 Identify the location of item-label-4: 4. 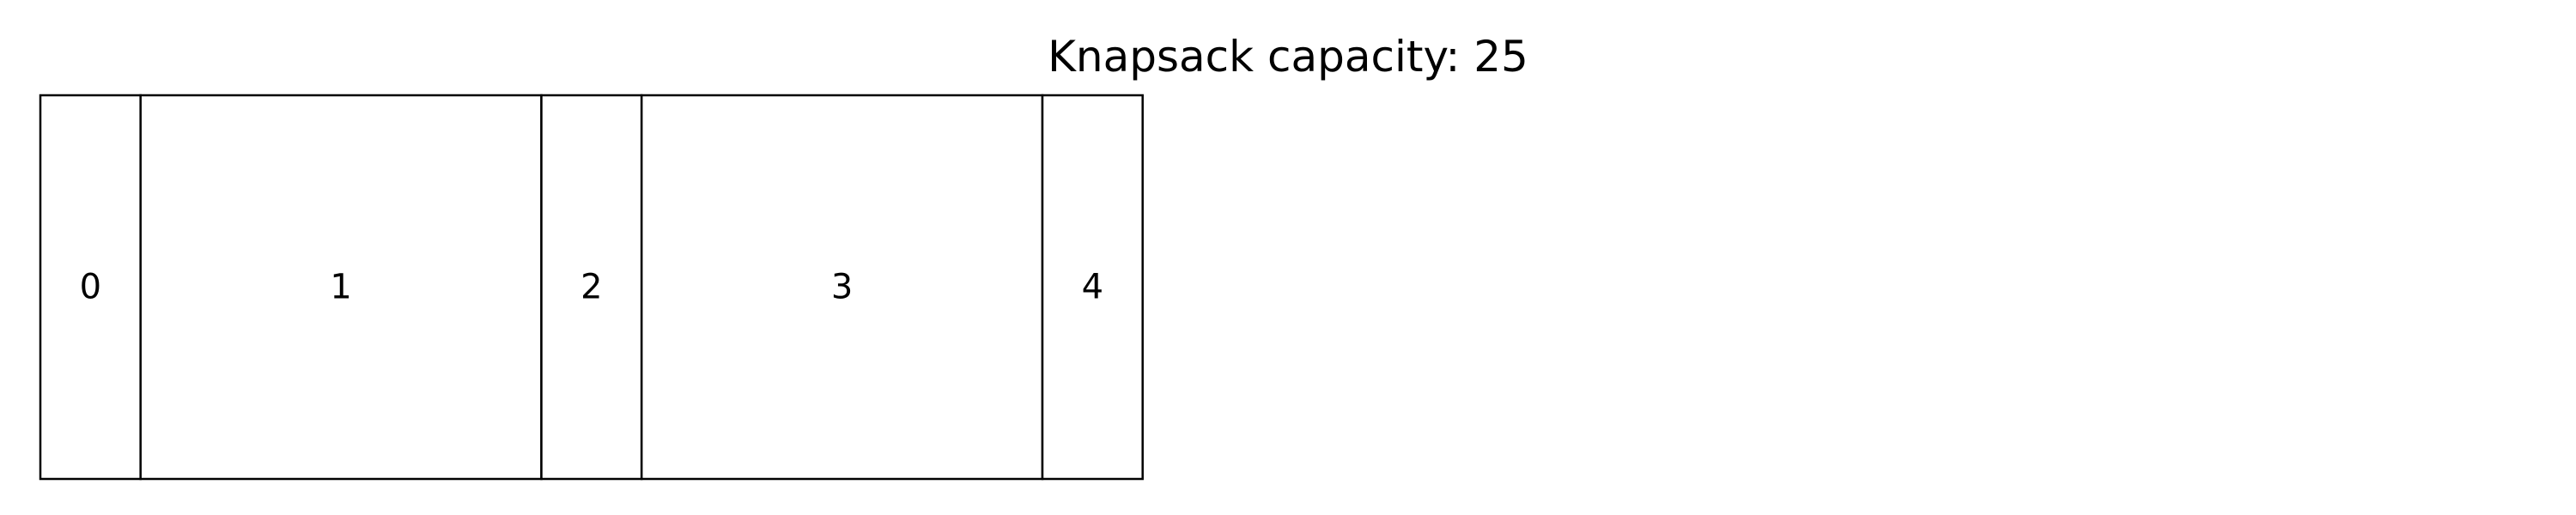
(1092, 287).